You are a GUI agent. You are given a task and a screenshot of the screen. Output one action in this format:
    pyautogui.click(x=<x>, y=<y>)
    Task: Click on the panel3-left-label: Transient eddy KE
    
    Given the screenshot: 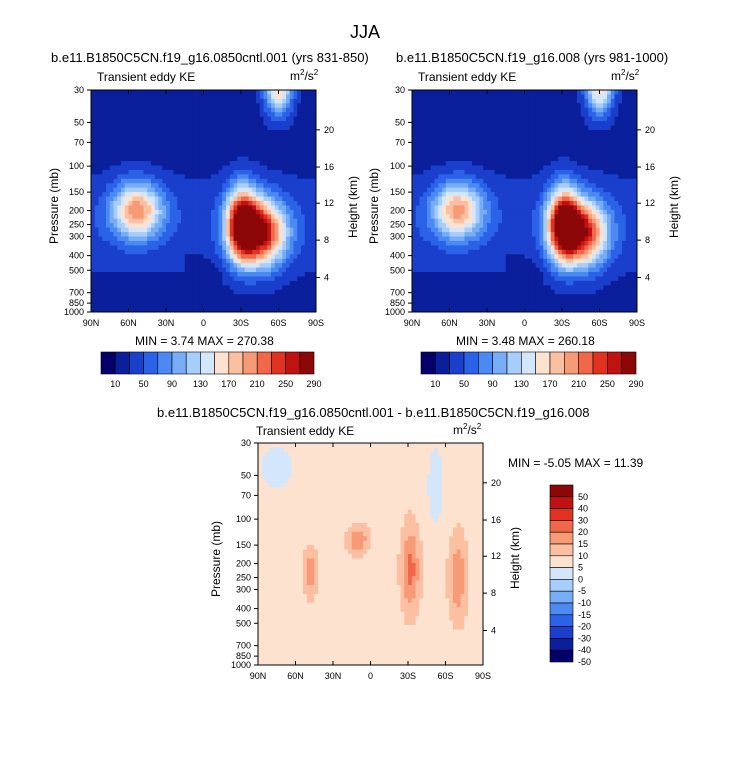 What is the action you would take?
    pyautogui.click(x=305, y=431)
    